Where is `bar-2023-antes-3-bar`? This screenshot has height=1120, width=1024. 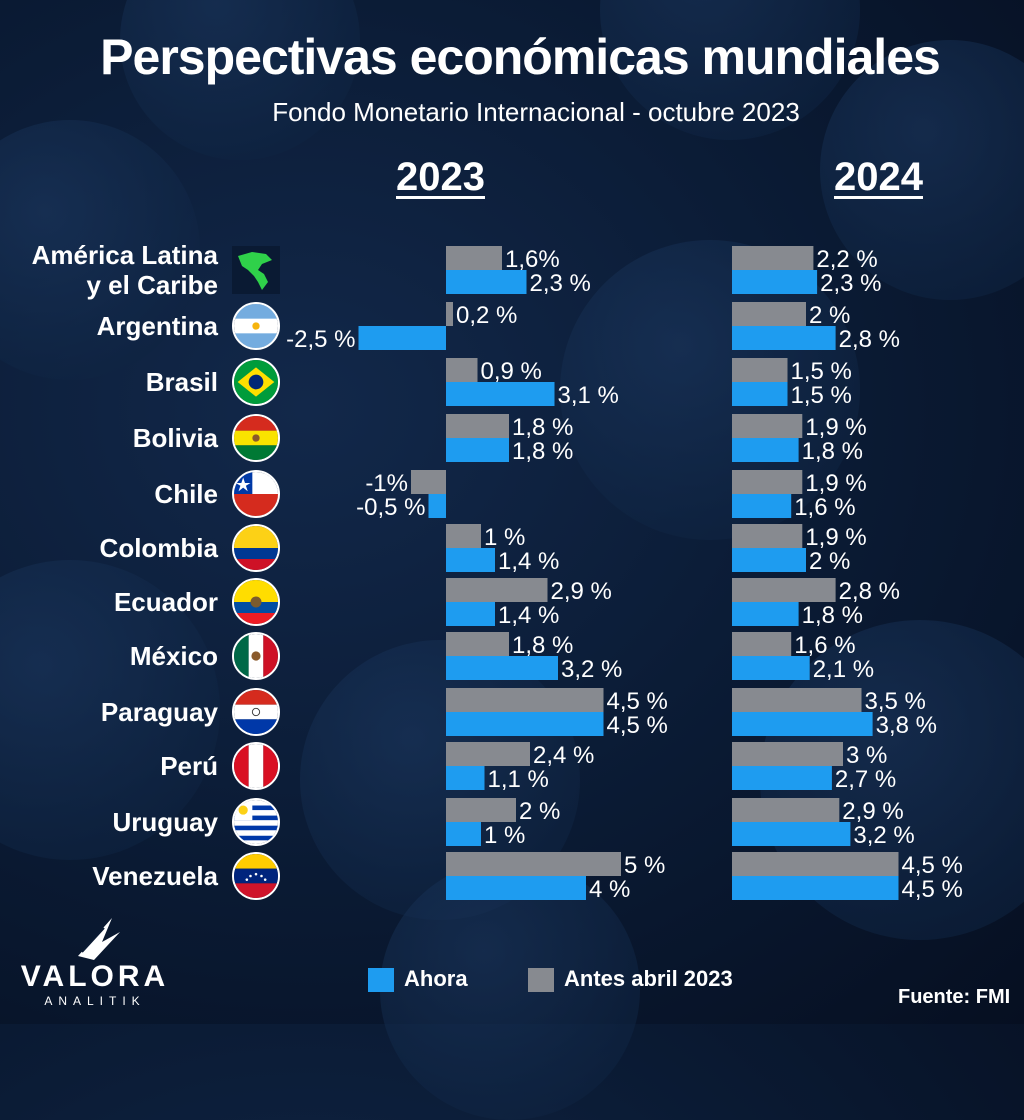
bar-2023-antes-3-bar is located at coordinates (477, 426).